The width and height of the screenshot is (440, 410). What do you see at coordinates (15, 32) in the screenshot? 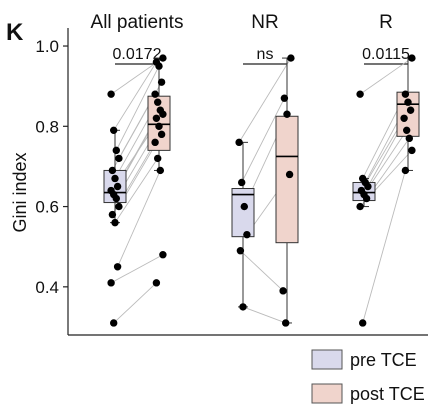
I see `panel-label: K` at bounding box center [15, 32].